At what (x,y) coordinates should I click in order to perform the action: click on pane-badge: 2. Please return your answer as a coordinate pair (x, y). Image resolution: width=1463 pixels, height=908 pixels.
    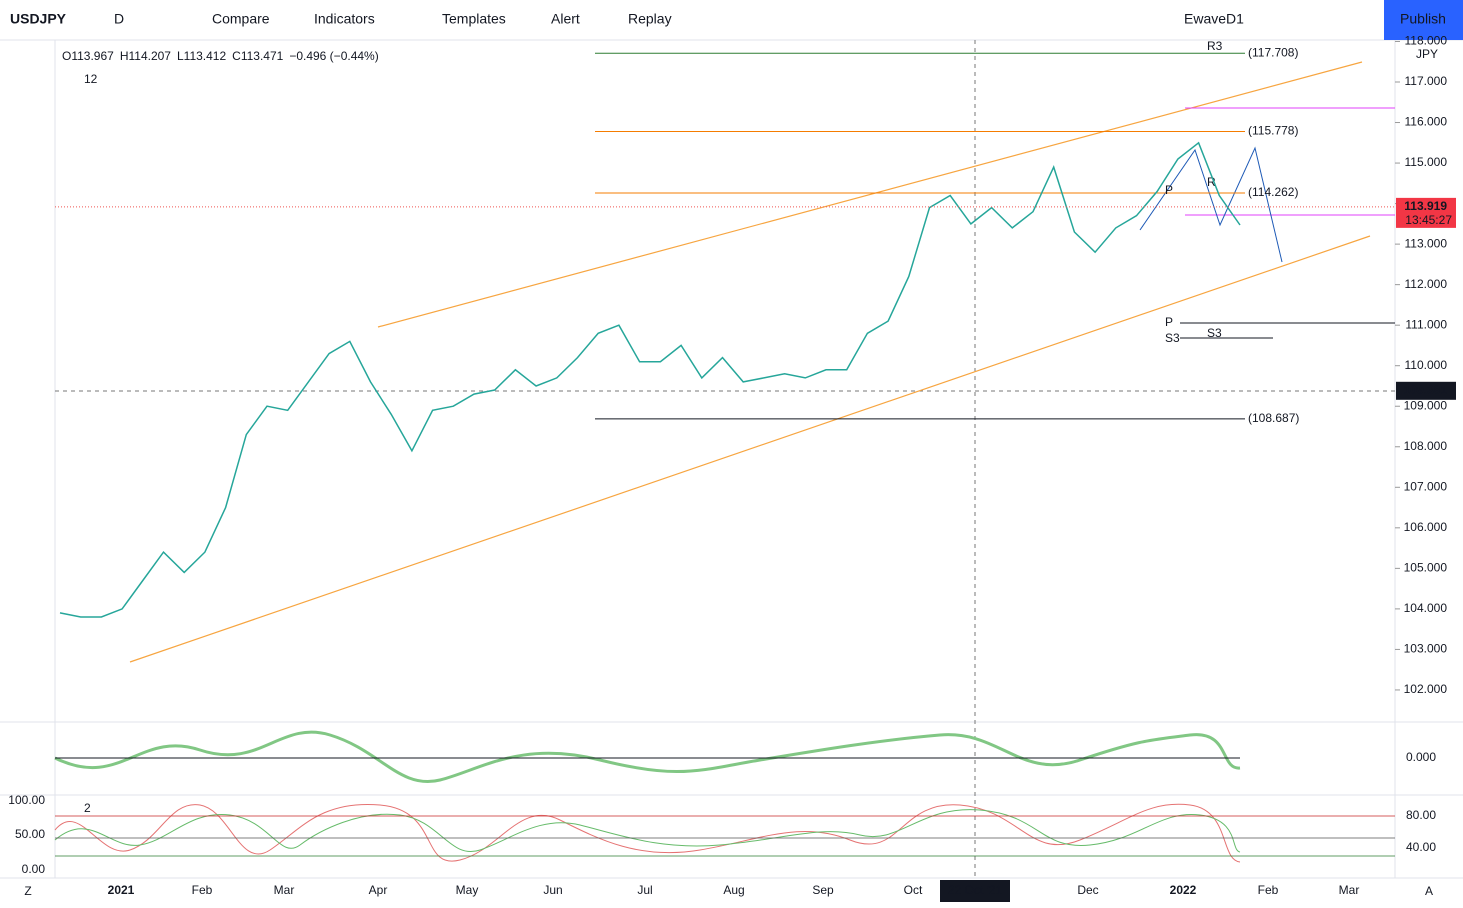
    Looking at the image, I should click on (87, 808).